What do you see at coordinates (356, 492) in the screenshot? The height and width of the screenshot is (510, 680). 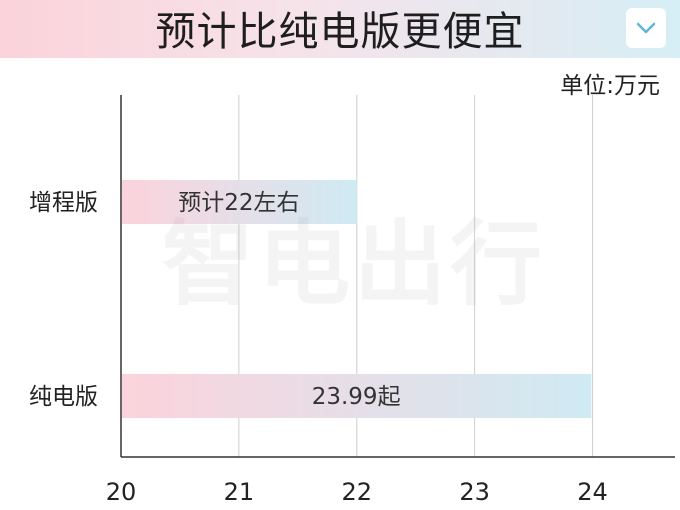 I see `x-tick-label: 22` at bounding box center [356, 492].